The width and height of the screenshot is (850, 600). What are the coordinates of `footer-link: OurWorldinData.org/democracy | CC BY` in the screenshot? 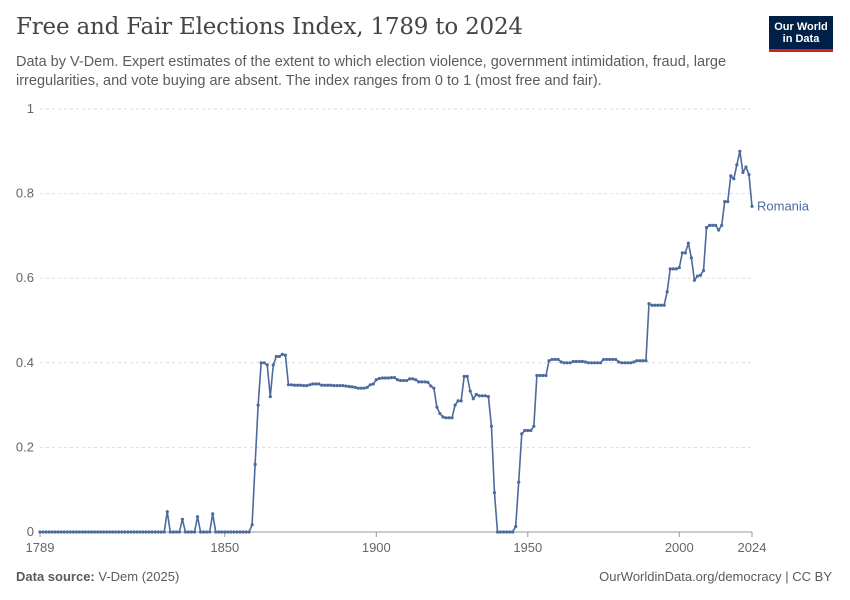 It's located at (715, 576).